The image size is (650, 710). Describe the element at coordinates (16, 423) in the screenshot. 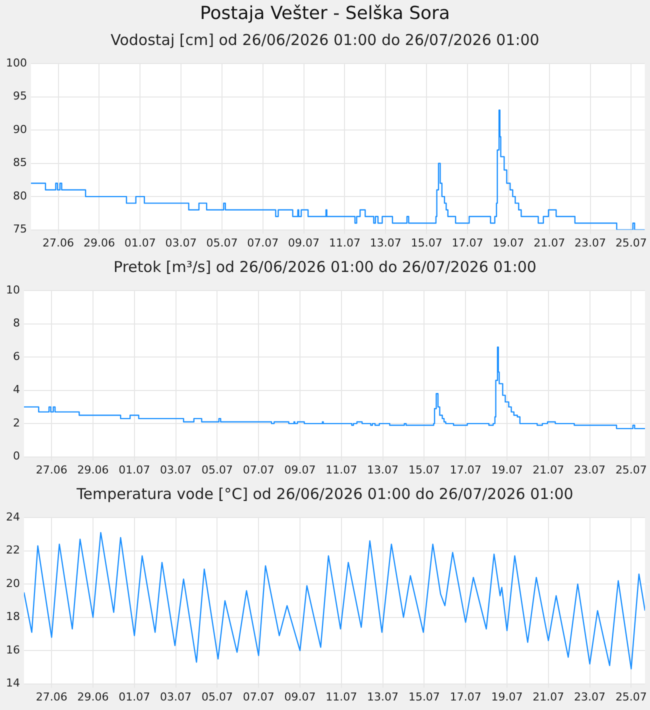

I see `y-tick-label: 2` at that location.